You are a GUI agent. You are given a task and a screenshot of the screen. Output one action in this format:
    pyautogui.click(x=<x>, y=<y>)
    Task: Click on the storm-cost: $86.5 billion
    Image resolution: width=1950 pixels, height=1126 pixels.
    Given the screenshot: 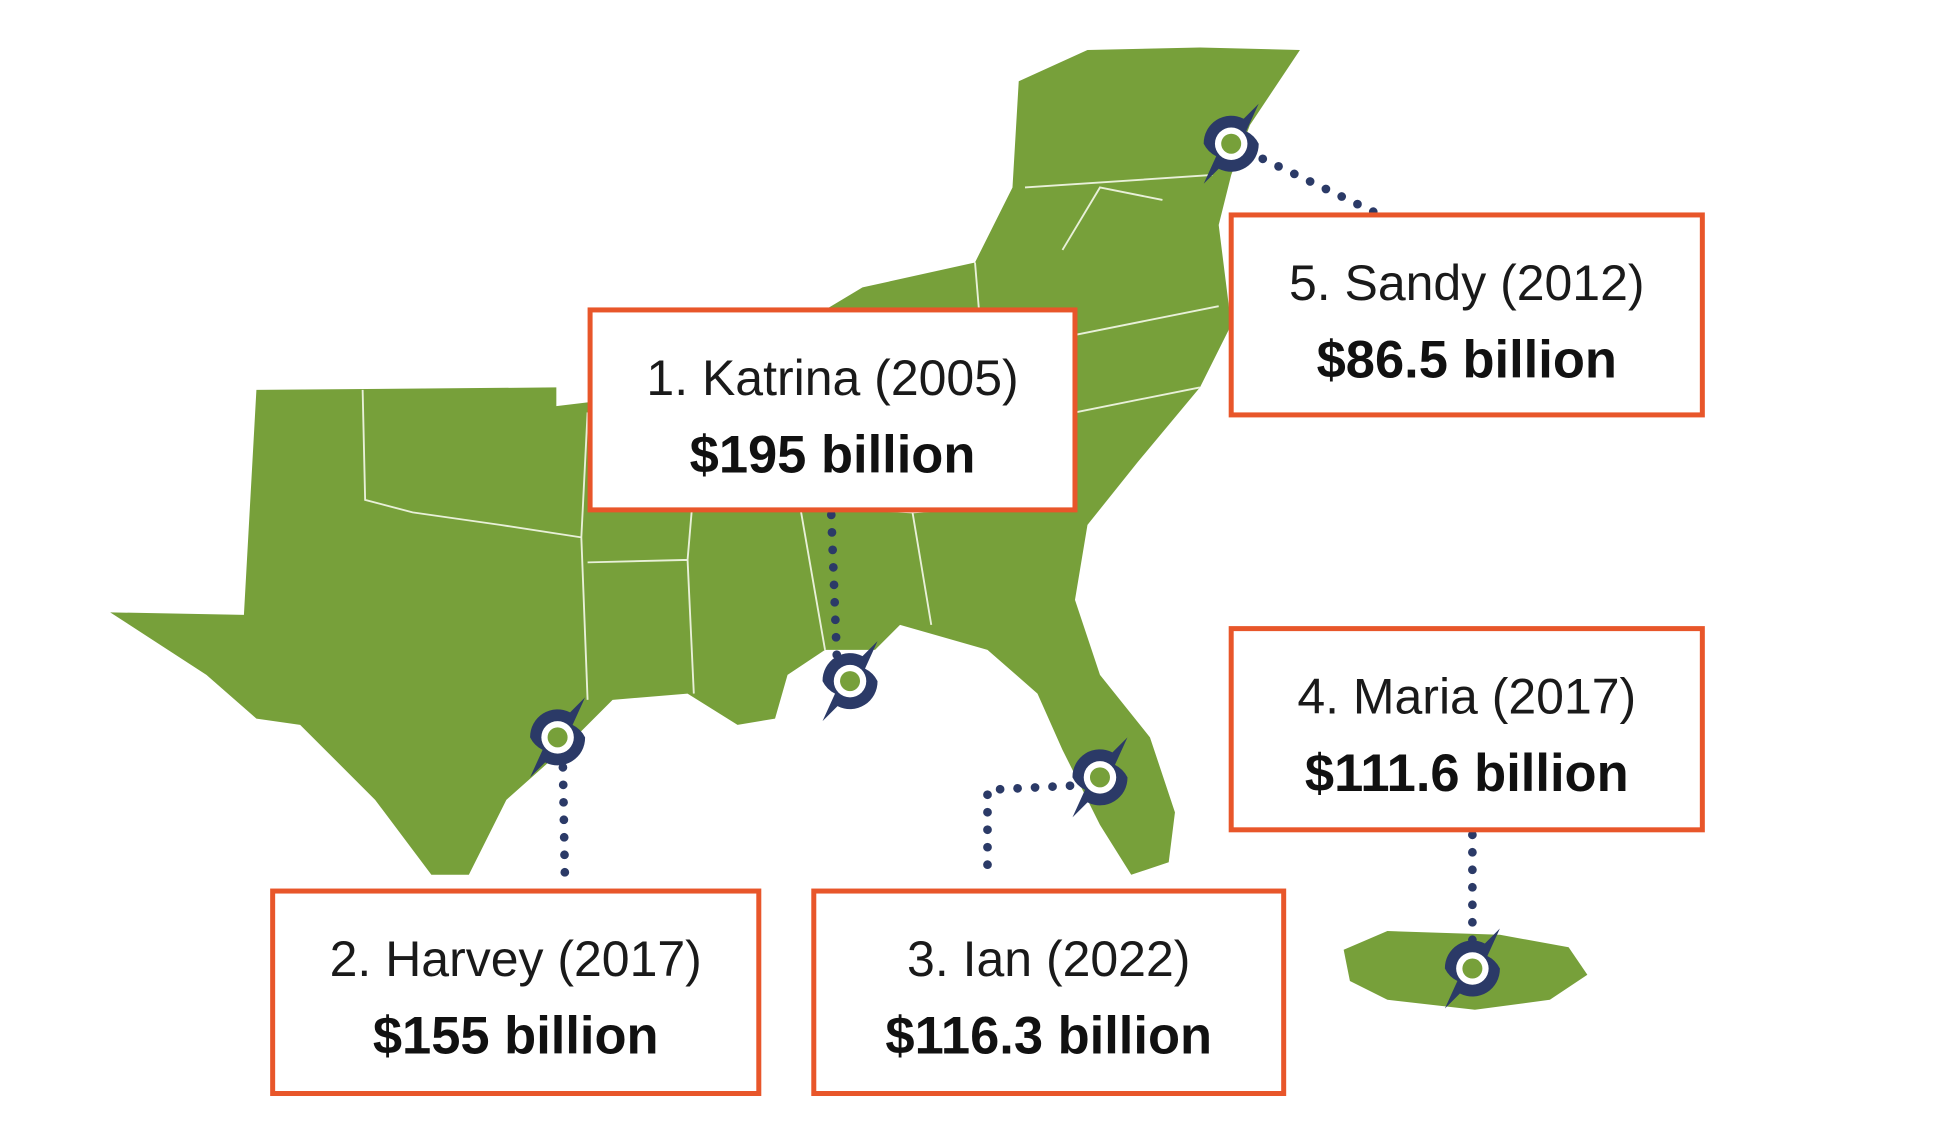 What is the action you would take?
    pyautogui.click(x=1467, y=359)
    